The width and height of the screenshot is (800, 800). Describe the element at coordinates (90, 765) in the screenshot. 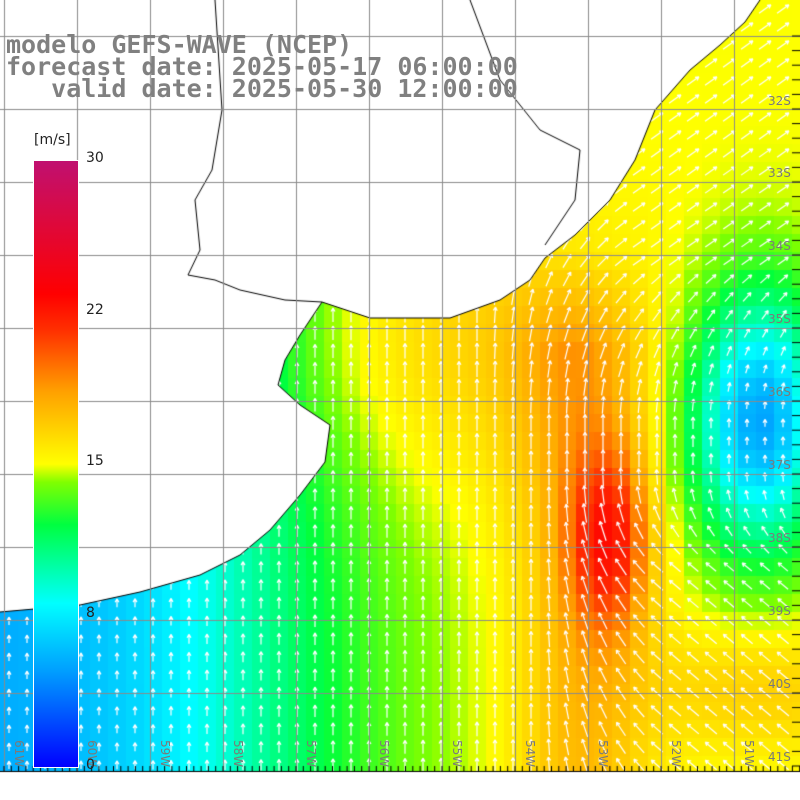

I see `colorbar-label: 0` at that location.